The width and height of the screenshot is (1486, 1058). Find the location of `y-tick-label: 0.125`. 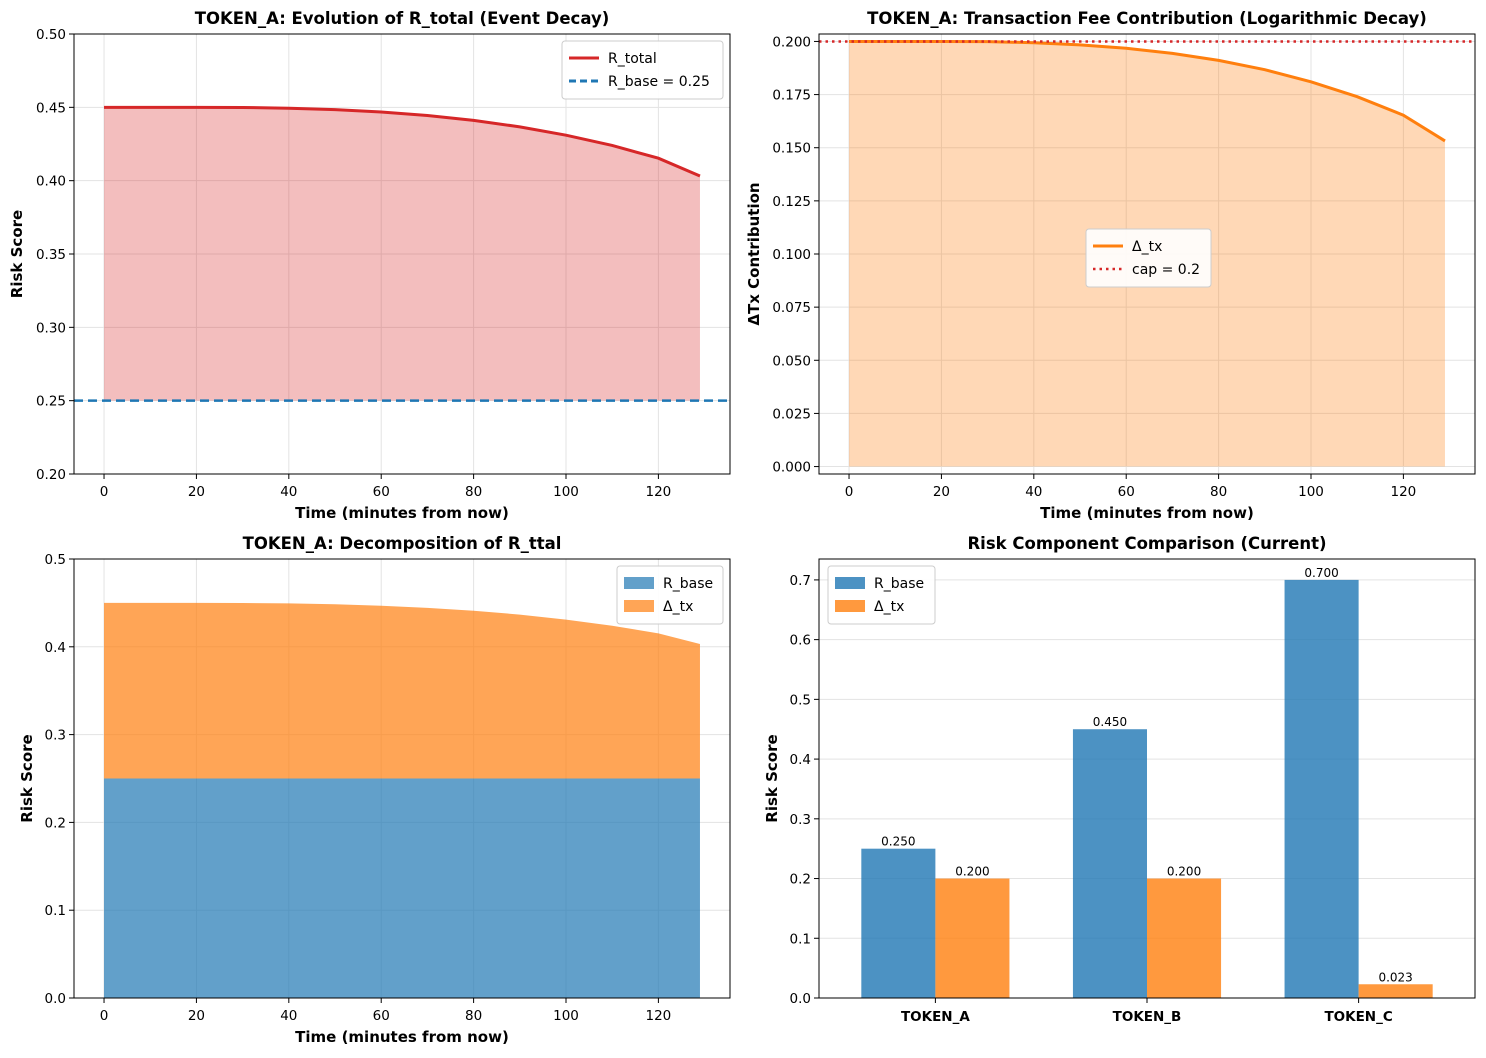

y-tick-label: 0.125 is located at coordinates (791, 202).